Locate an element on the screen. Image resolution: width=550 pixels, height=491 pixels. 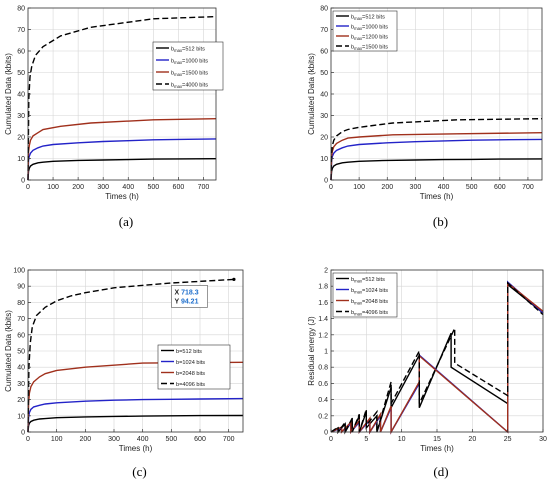
y-tick-label: 1 is located at coordinates (326, 352).